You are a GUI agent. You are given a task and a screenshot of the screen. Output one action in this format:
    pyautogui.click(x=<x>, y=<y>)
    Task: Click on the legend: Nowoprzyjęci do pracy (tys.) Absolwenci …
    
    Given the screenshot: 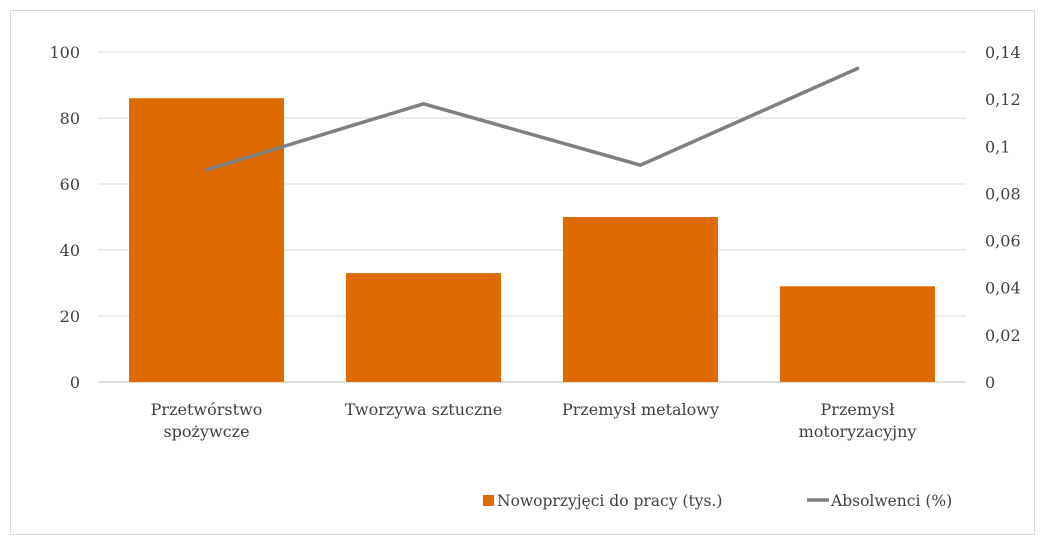 What is the action you would take?
    pyautogui.click(x=717, y=501)
    